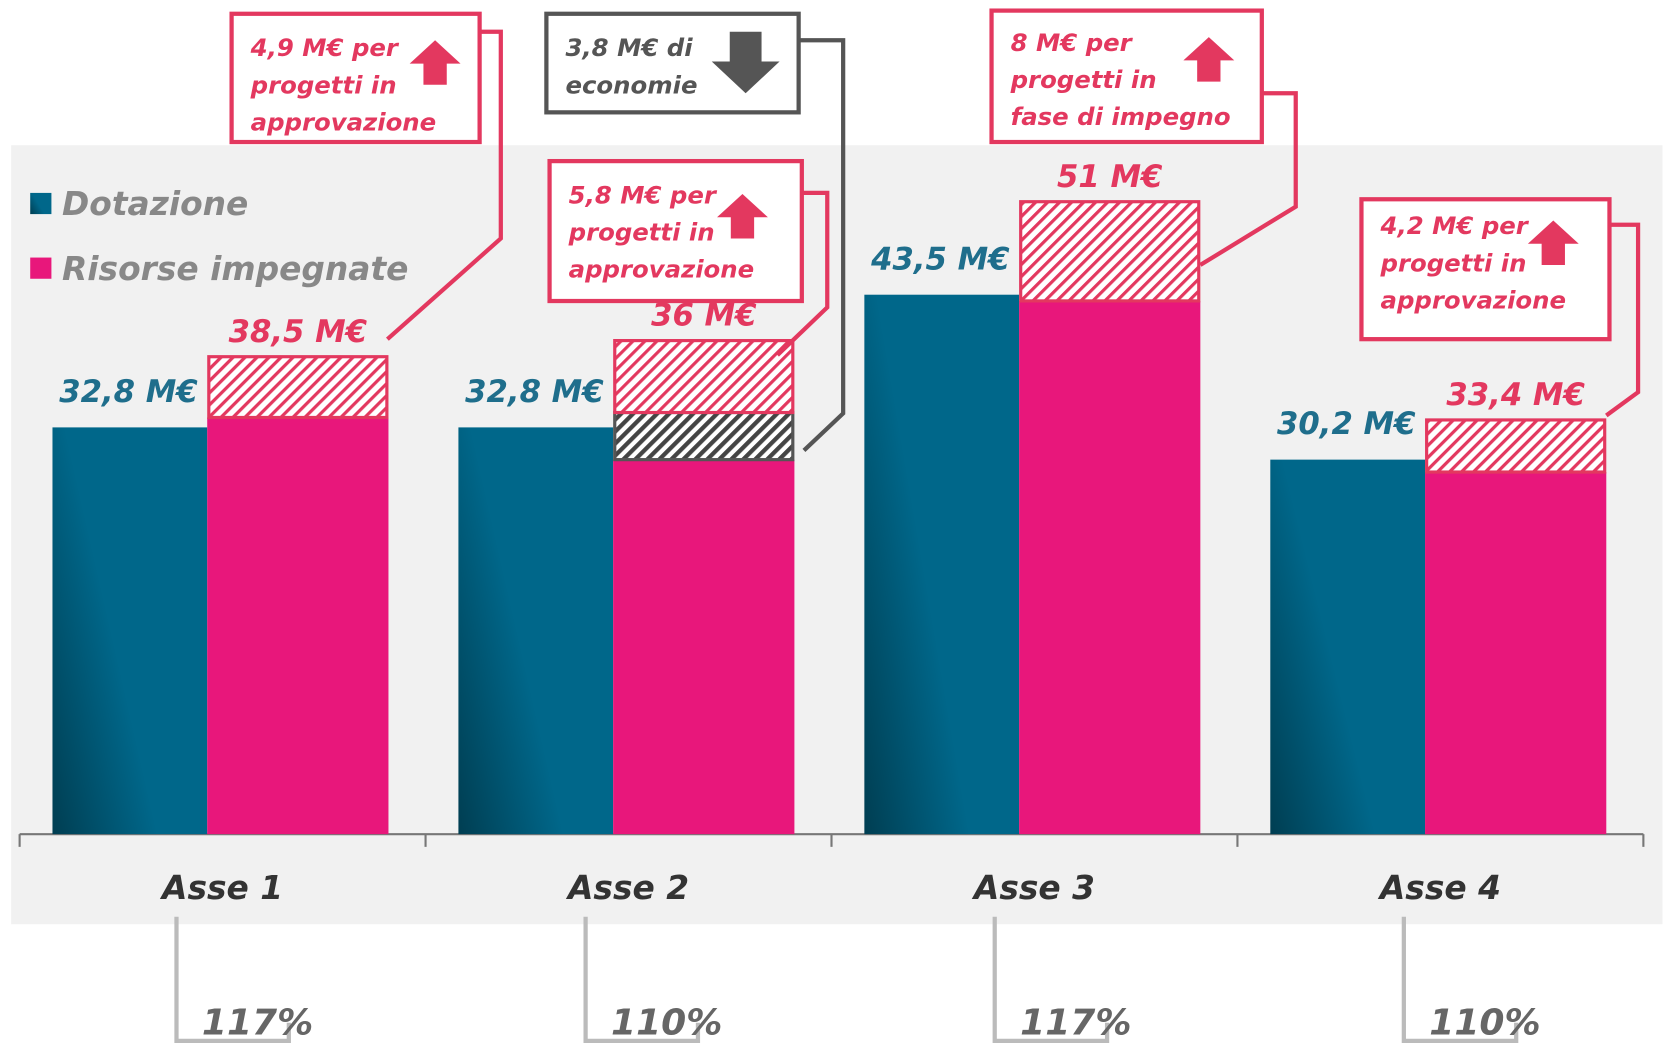 Image resolution: width=1663 pixels, height=1044 pixels. I want to click on savings-segment, so click(704, 436).